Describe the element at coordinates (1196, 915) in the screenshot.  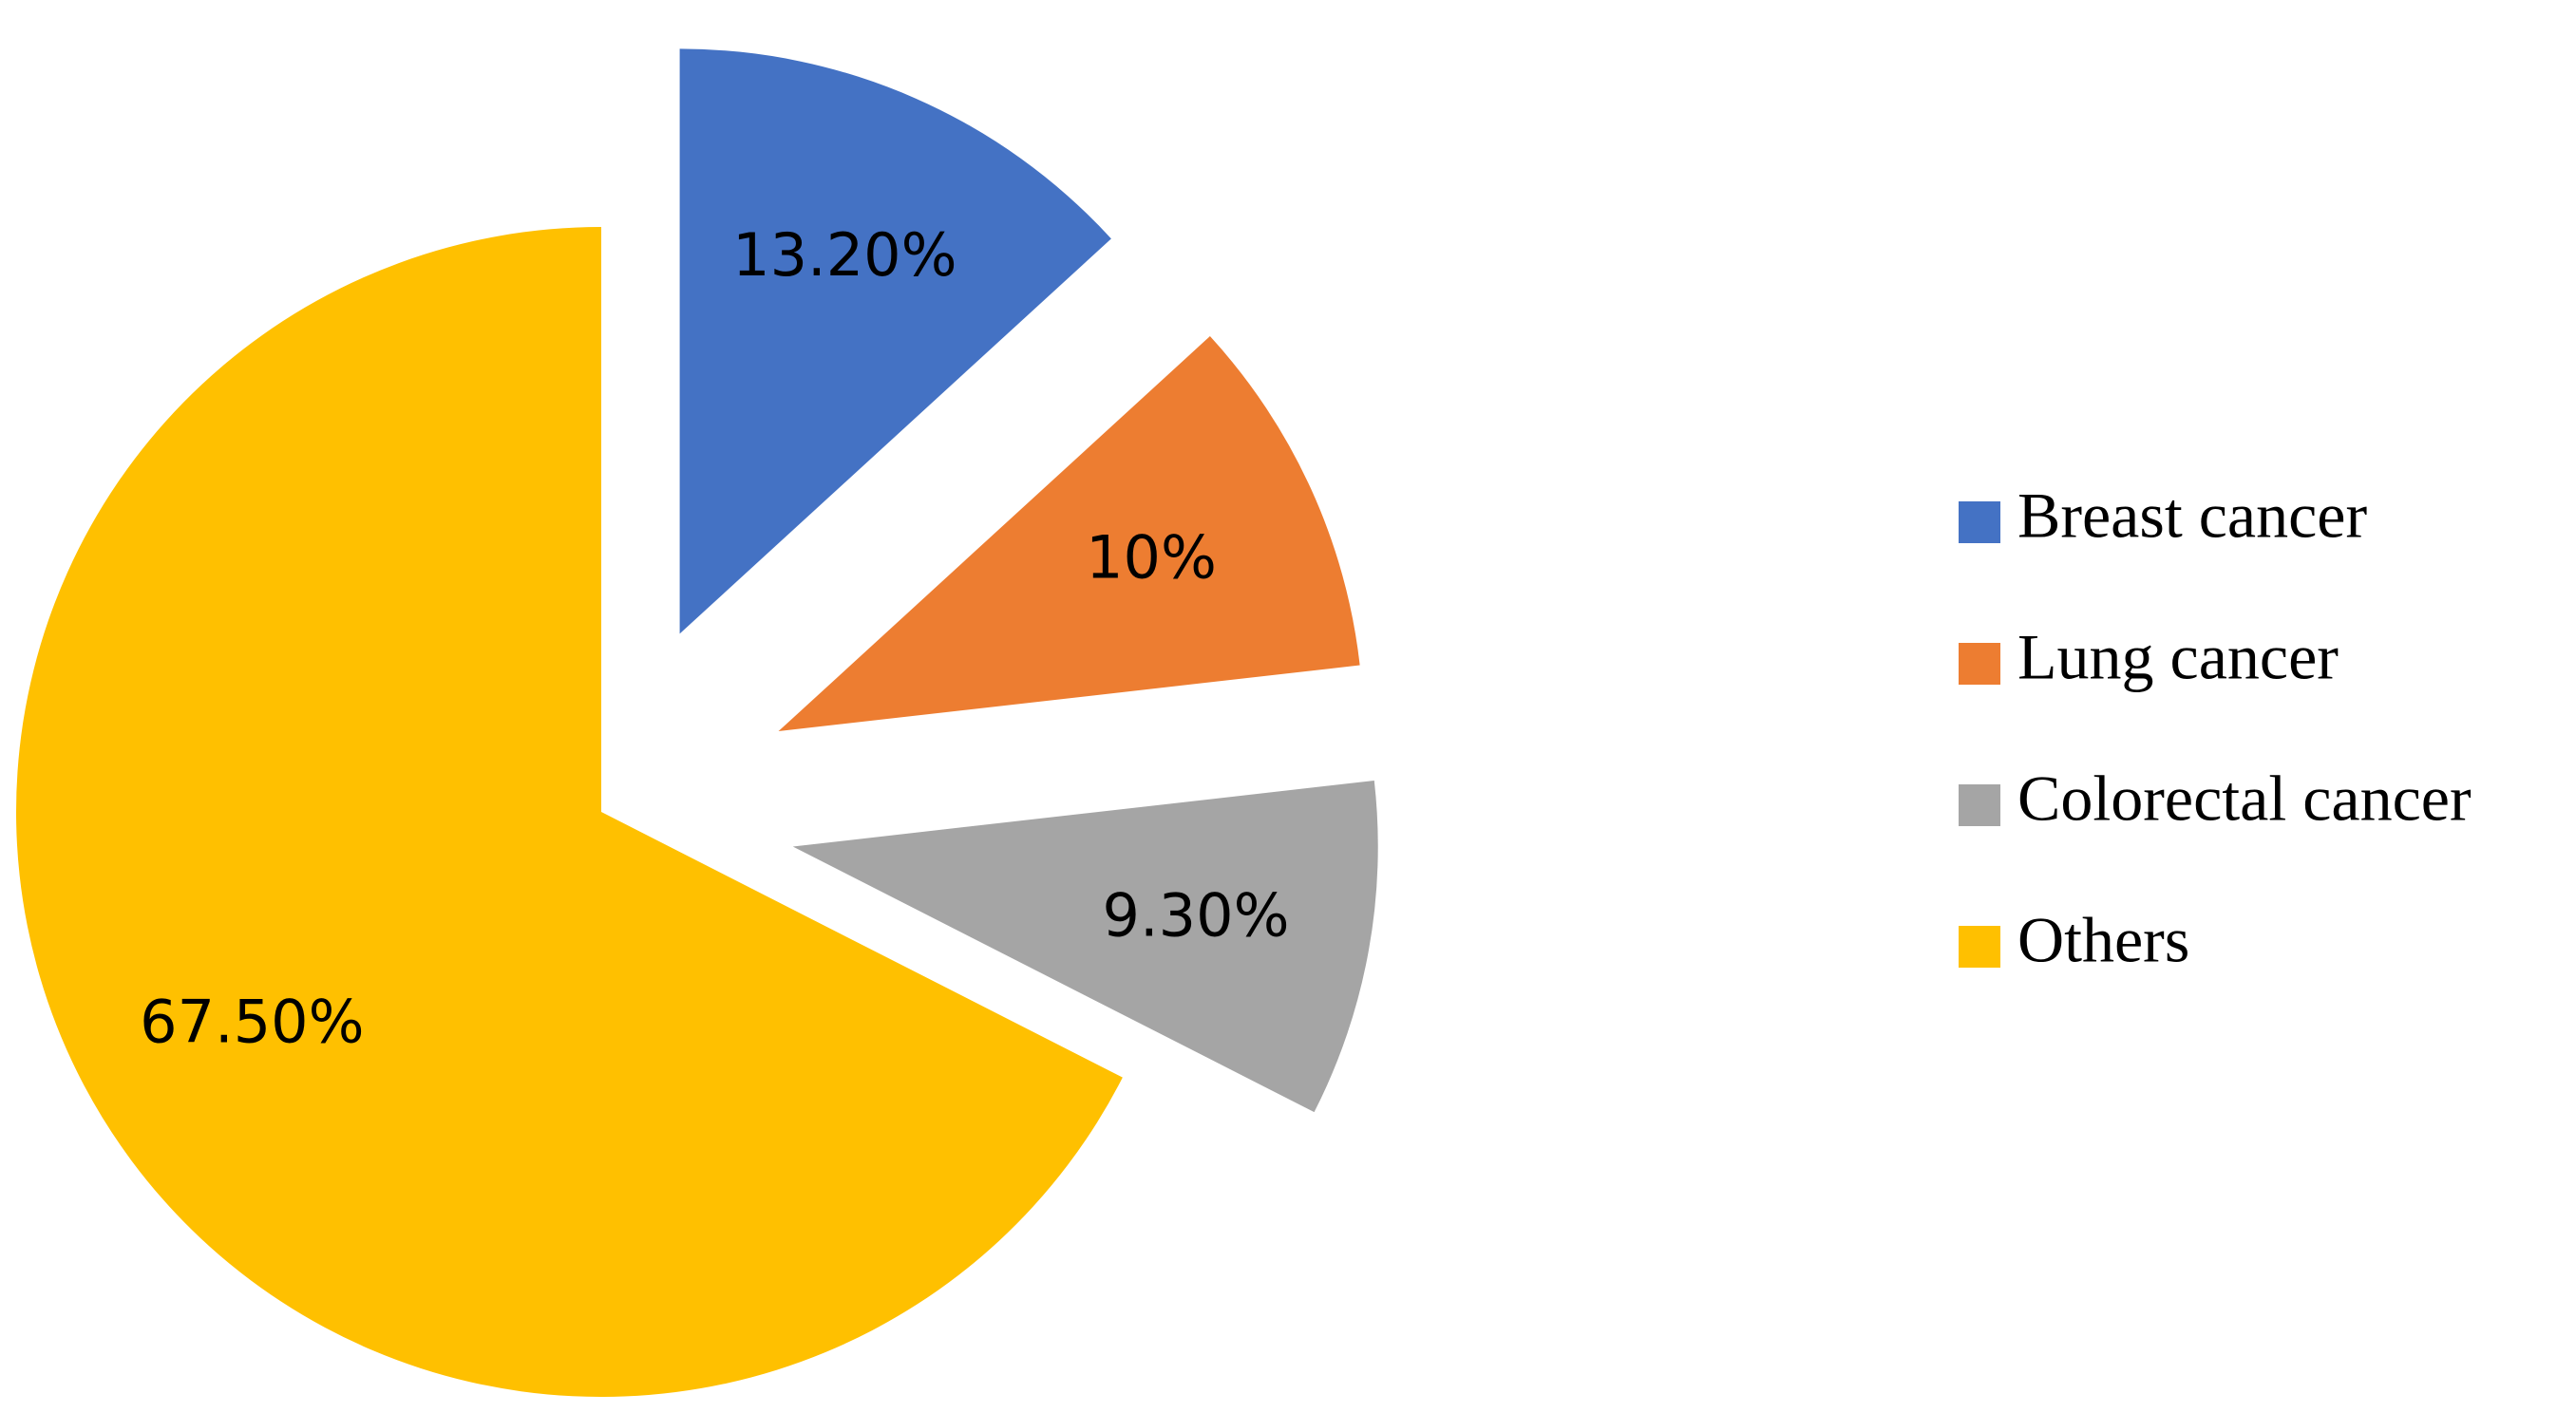
I see `data-label: 9.30%` at that location.